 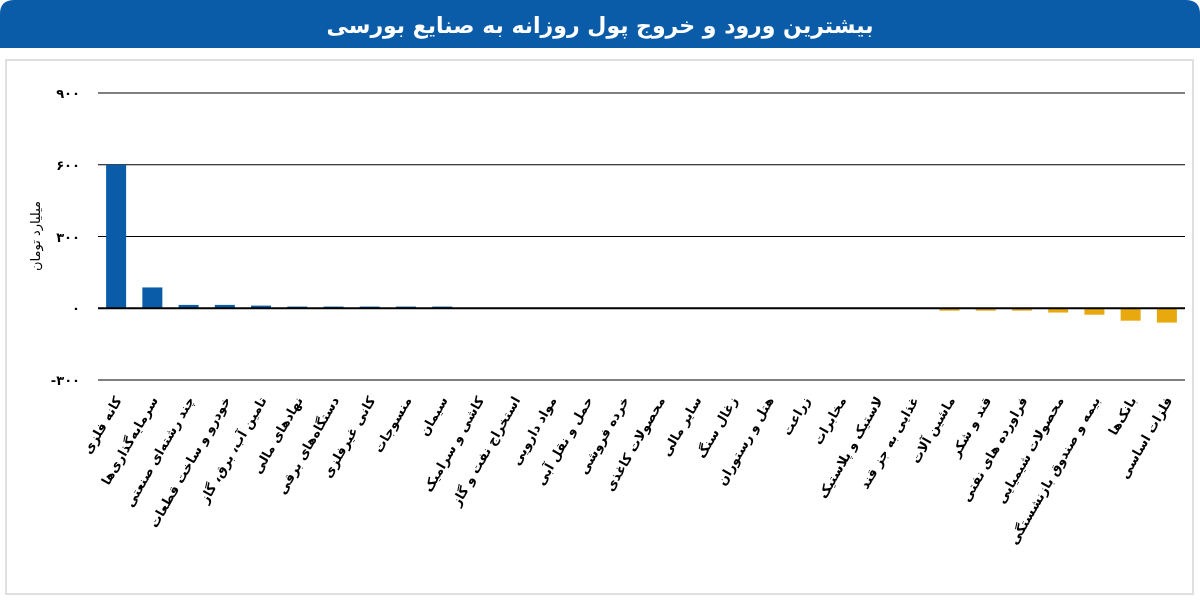 What do you see at coordinates (1122, 416) in the screenshot?
I see `x-tick-label: بانک‌ها` at bounding box center [1122, 416].